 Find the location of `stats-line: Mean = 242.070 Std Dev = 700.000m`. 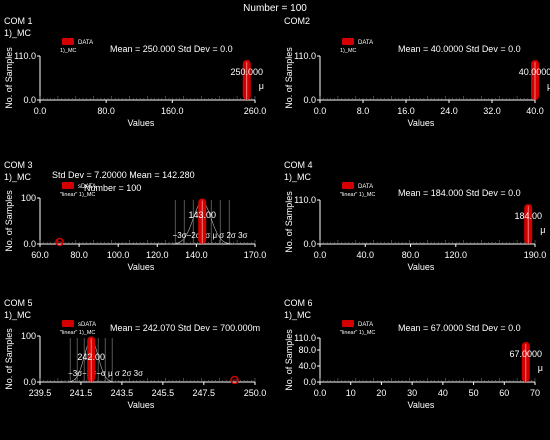

stats-line: Mean = 242.070 Std Dev = 700.000m is located at coordinates (185, 328).